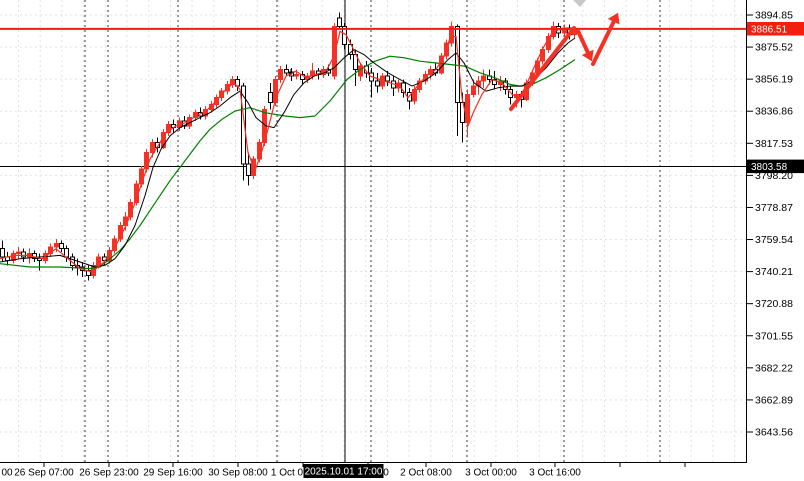 This screenshot has width=804, height=481. I want to click on price-axis-label: 3720.88, so click(774, 304).